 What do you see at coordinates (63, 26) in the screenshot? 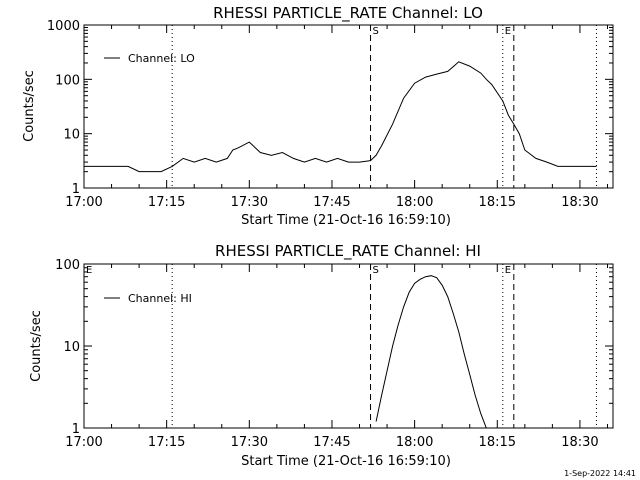
I see `y-tick-label: 1000` at bounding box center [63, 26].